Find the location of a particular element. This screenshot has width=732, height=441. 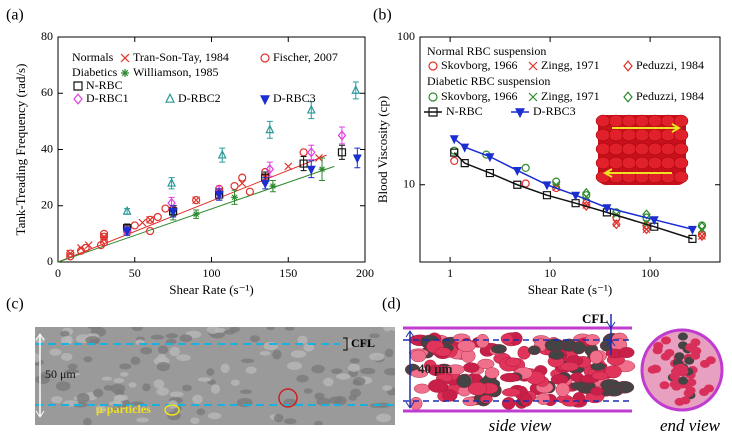

legend-label: Tran-Son-Tay, 1984 is located at coordinates (181, 57).